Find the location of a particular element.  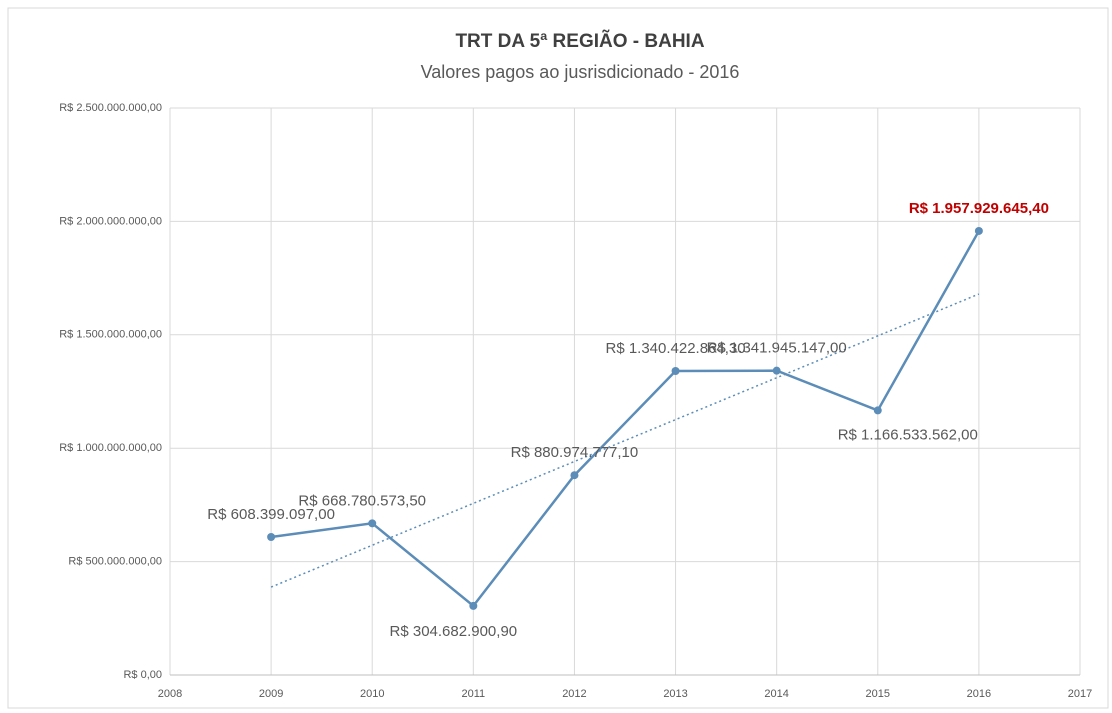

data-label: R$ 1.166.533.562,00 is located at coordinates (908, 434).